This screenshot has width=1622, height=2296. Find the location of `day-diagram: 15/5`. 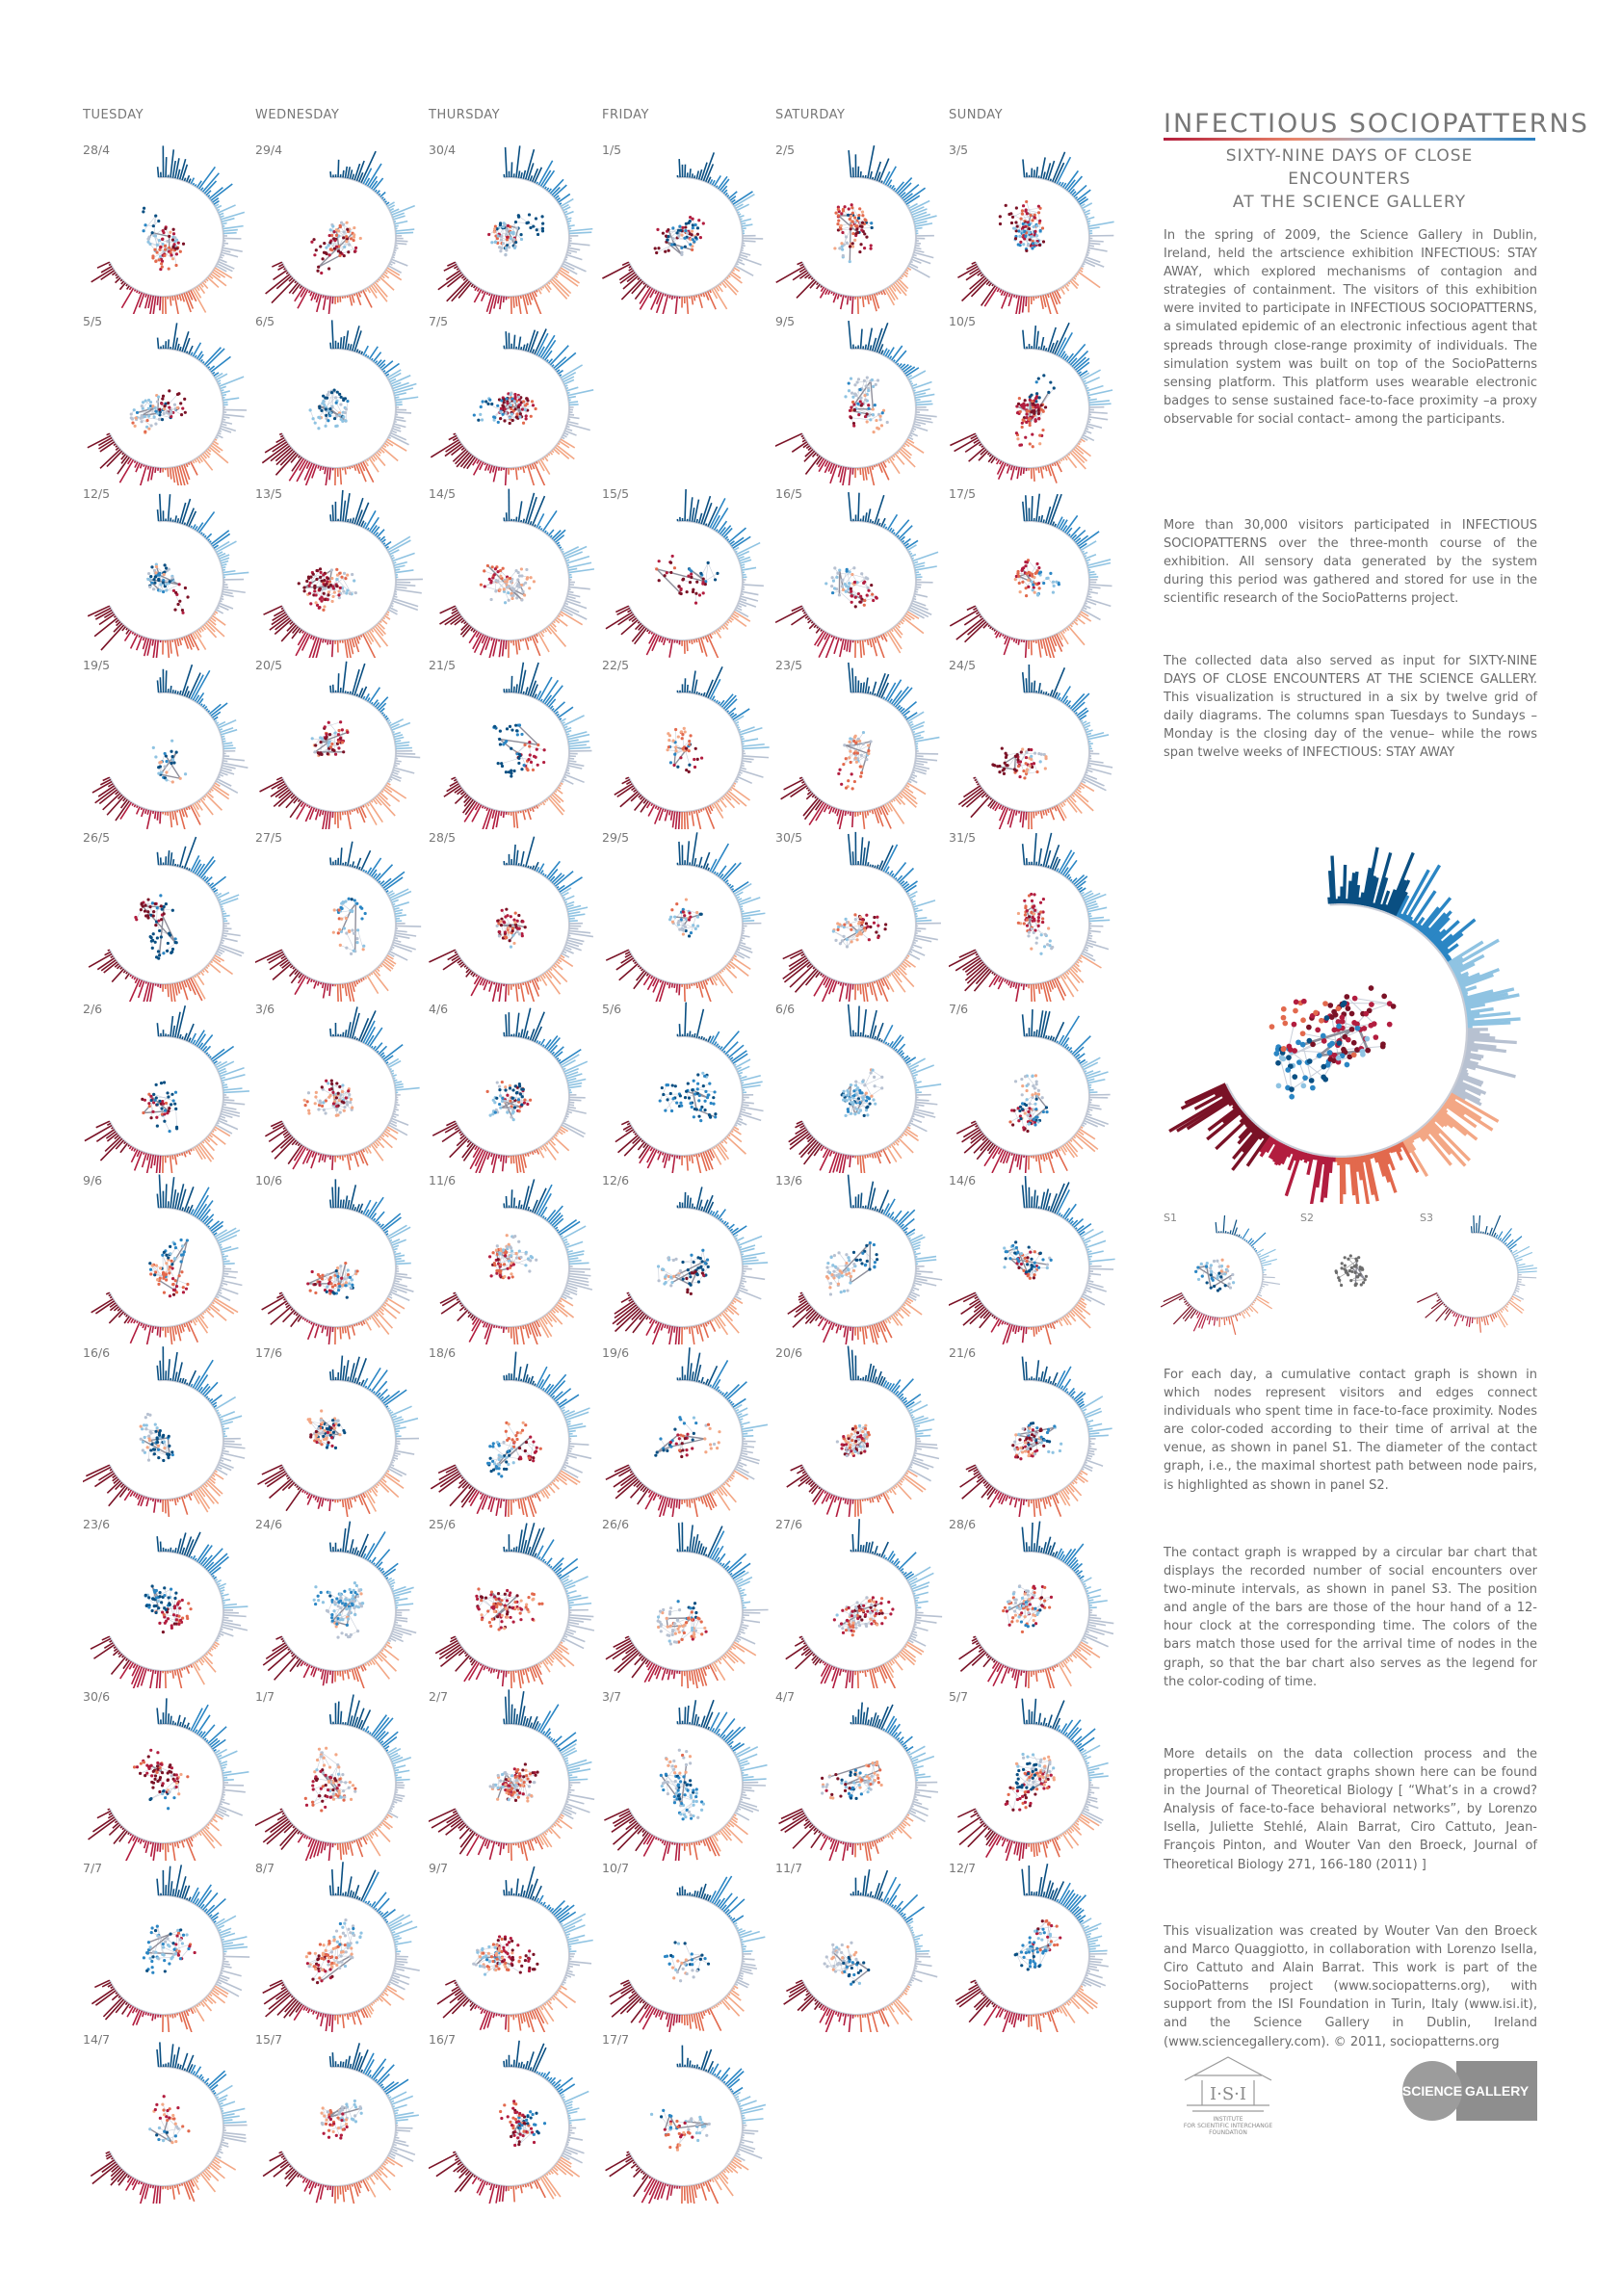

day-diagram: 15/5 is located at coordinates (687, 572).